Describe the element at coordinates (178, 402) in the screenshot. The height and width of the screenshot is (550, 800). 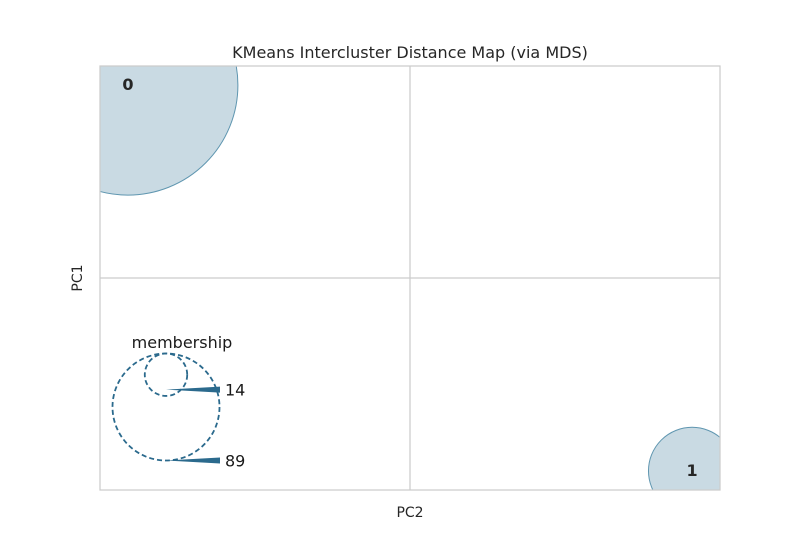
I see `size-legend: membership 14 89` at that location.